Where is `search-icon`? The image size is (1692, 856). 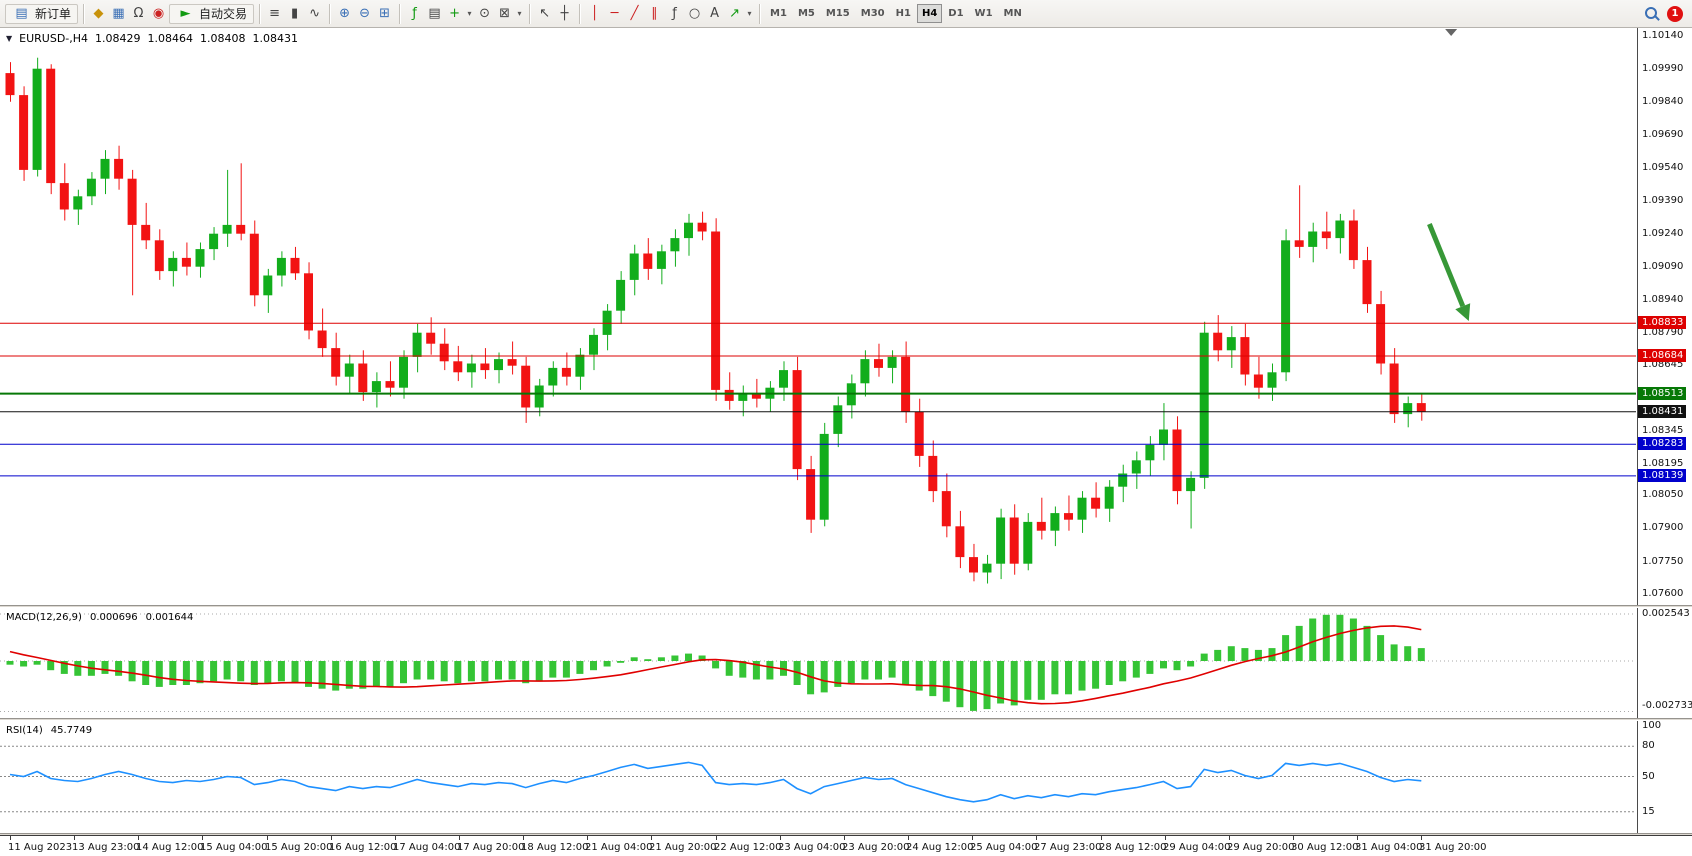 search-icon is located at coordinates (1651, 13).